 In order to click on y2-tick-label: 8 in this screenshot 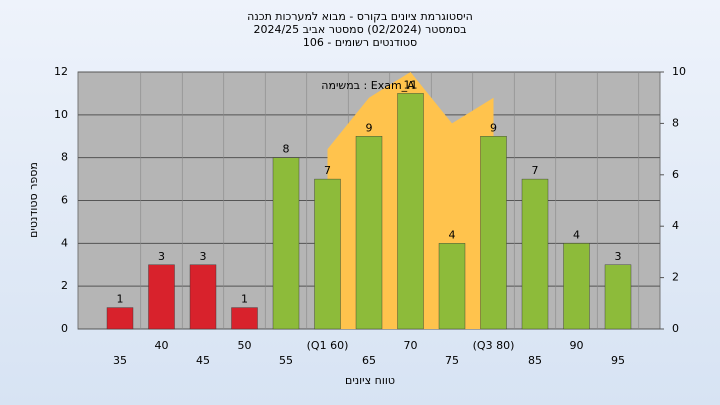, I will do `click(675, 122)`.